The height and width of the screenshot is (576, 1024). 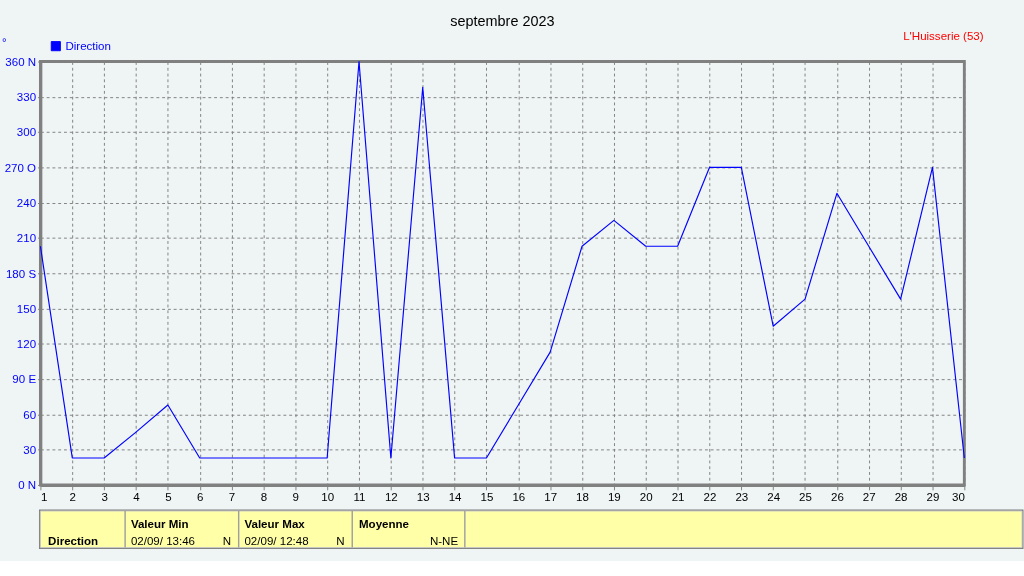 I want to click on x-tick-label: 2, so click(x=72, y=496).